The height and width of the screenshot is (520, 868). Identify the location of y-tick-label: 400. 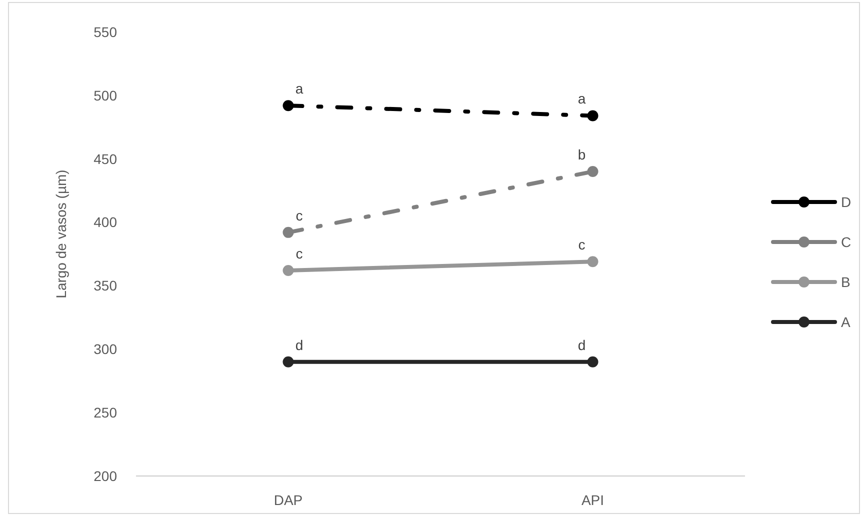
(106, 222).